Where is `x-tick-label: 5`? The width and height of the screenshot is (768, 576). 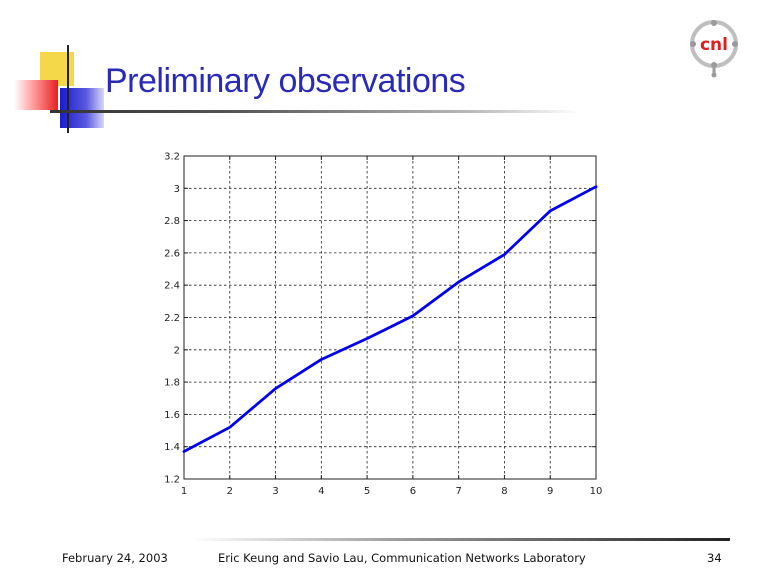
x-tick-label: 5 is located at coordinates (367, 491).